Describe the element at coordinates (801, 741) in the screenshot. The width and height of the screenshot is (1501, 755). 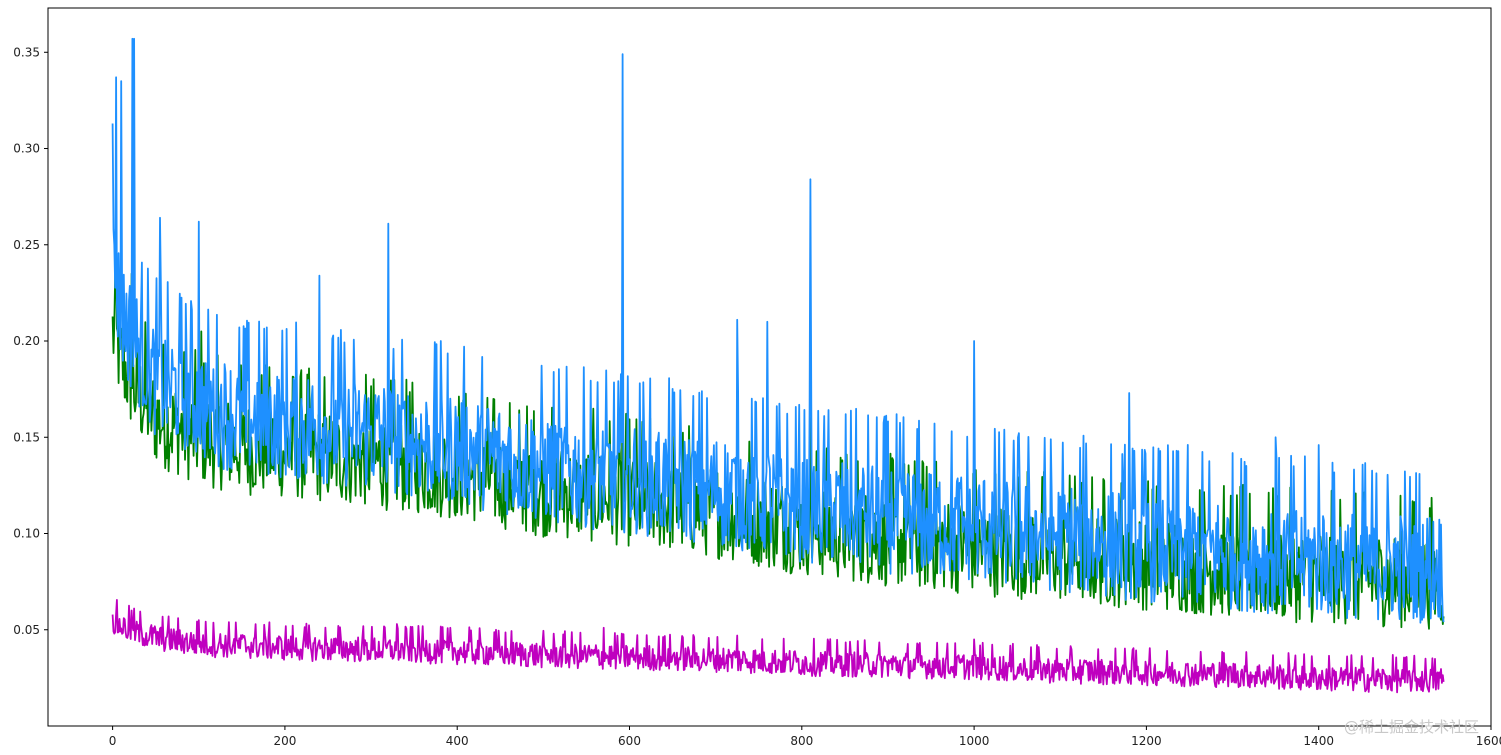
I see `x-tick-label: 800` at that location.